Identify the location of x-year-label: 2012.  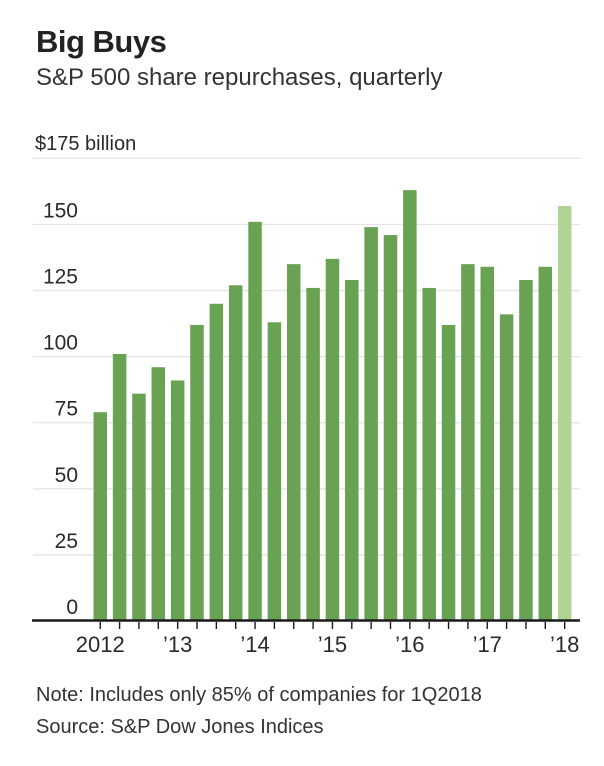
(100, 644).